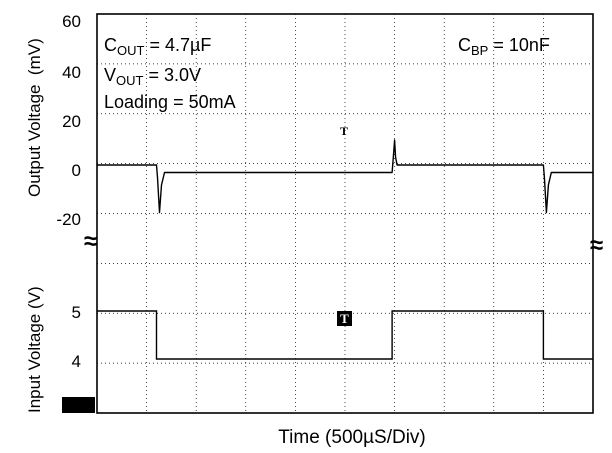 Image resolution: width=612 pixels, height=453 pixels. What do you see at coordinates (71, 121) in the screenshot?
I see `upper-tick-label: 20` at bounding box center [71, 121].